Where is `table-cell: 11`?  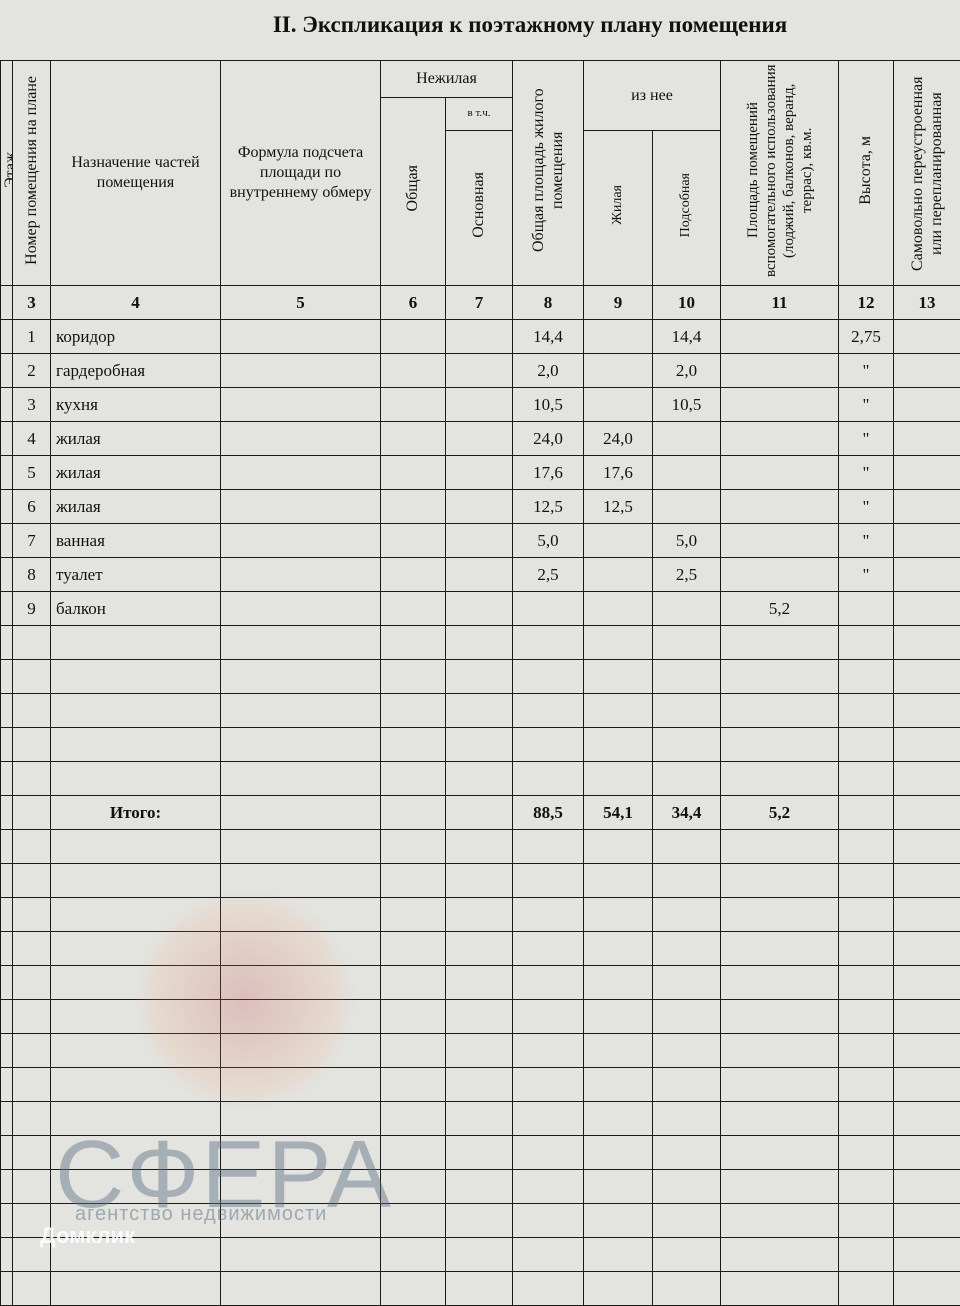
table-cell: 11 is located at coordinates (780, 303).